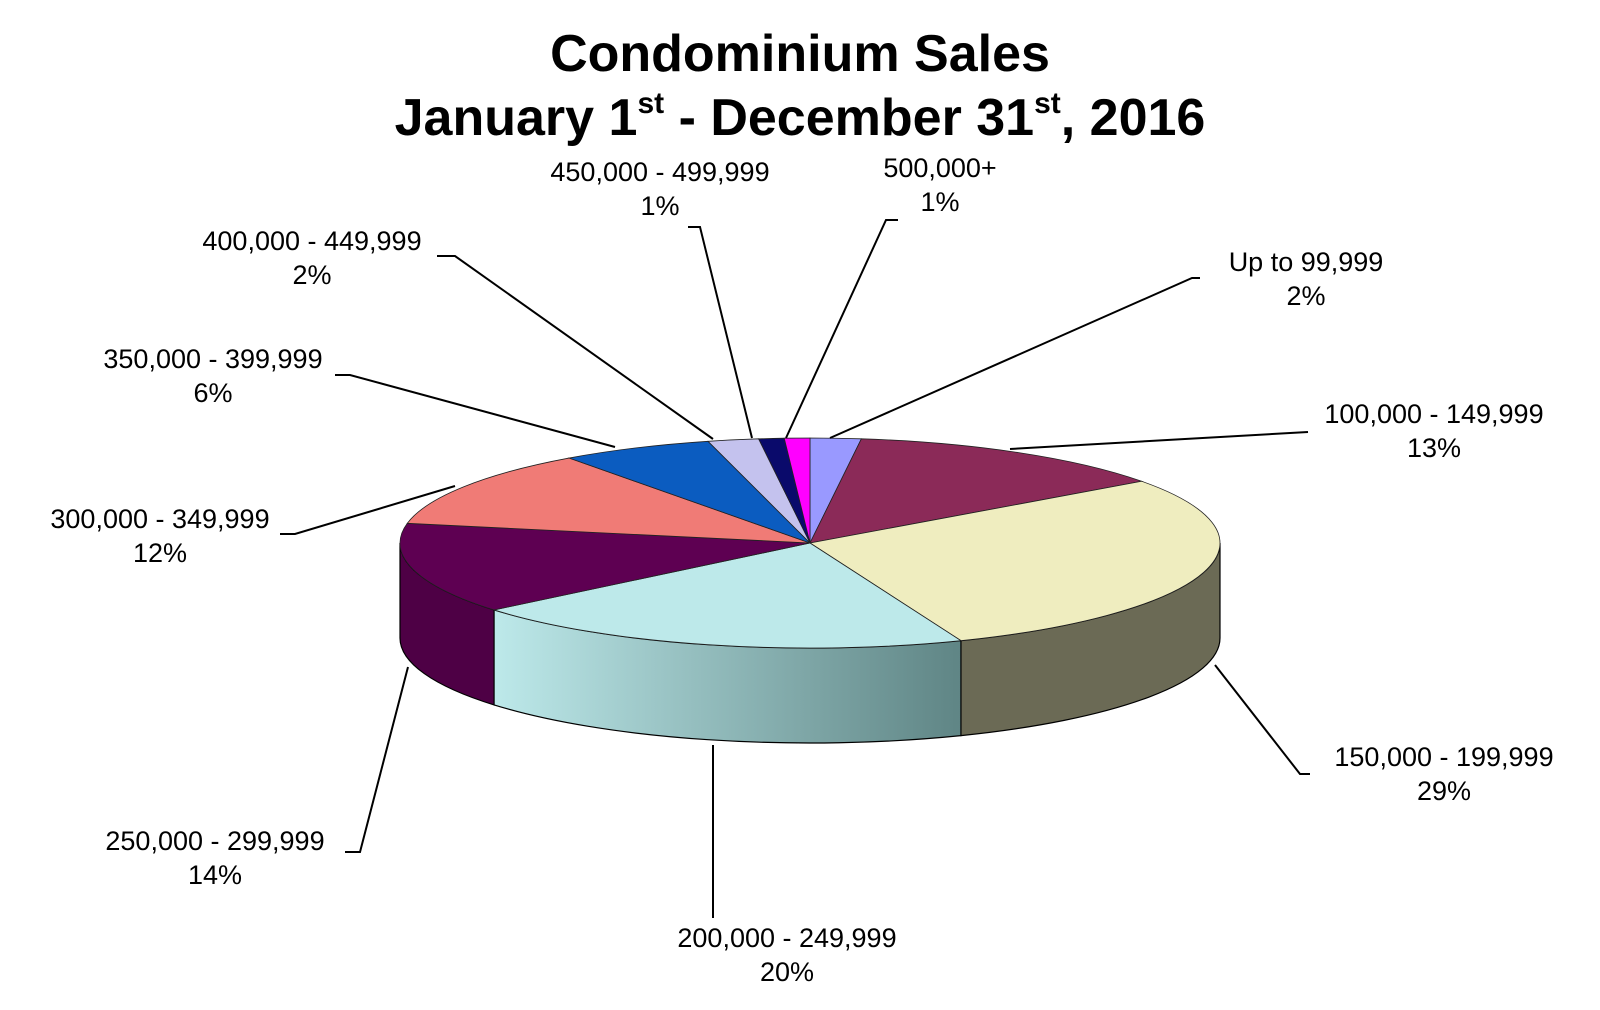 Image resolution: width=1600 pixels, height=1010 pixels. What do you see at coordinates (651, 103) in the screenshot?
I see `title-superscript-1: st` at bounding box center [651, 103].